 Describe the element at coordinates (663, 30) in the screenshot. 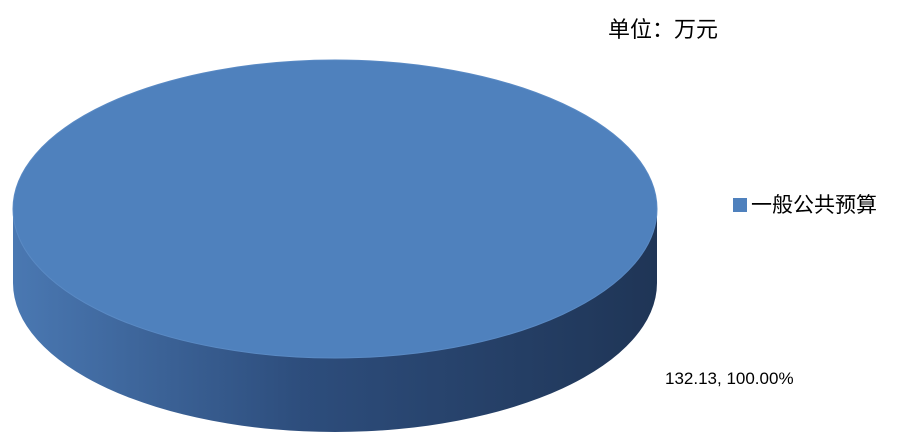

I see `unit-label: 单位：万元` at that location.